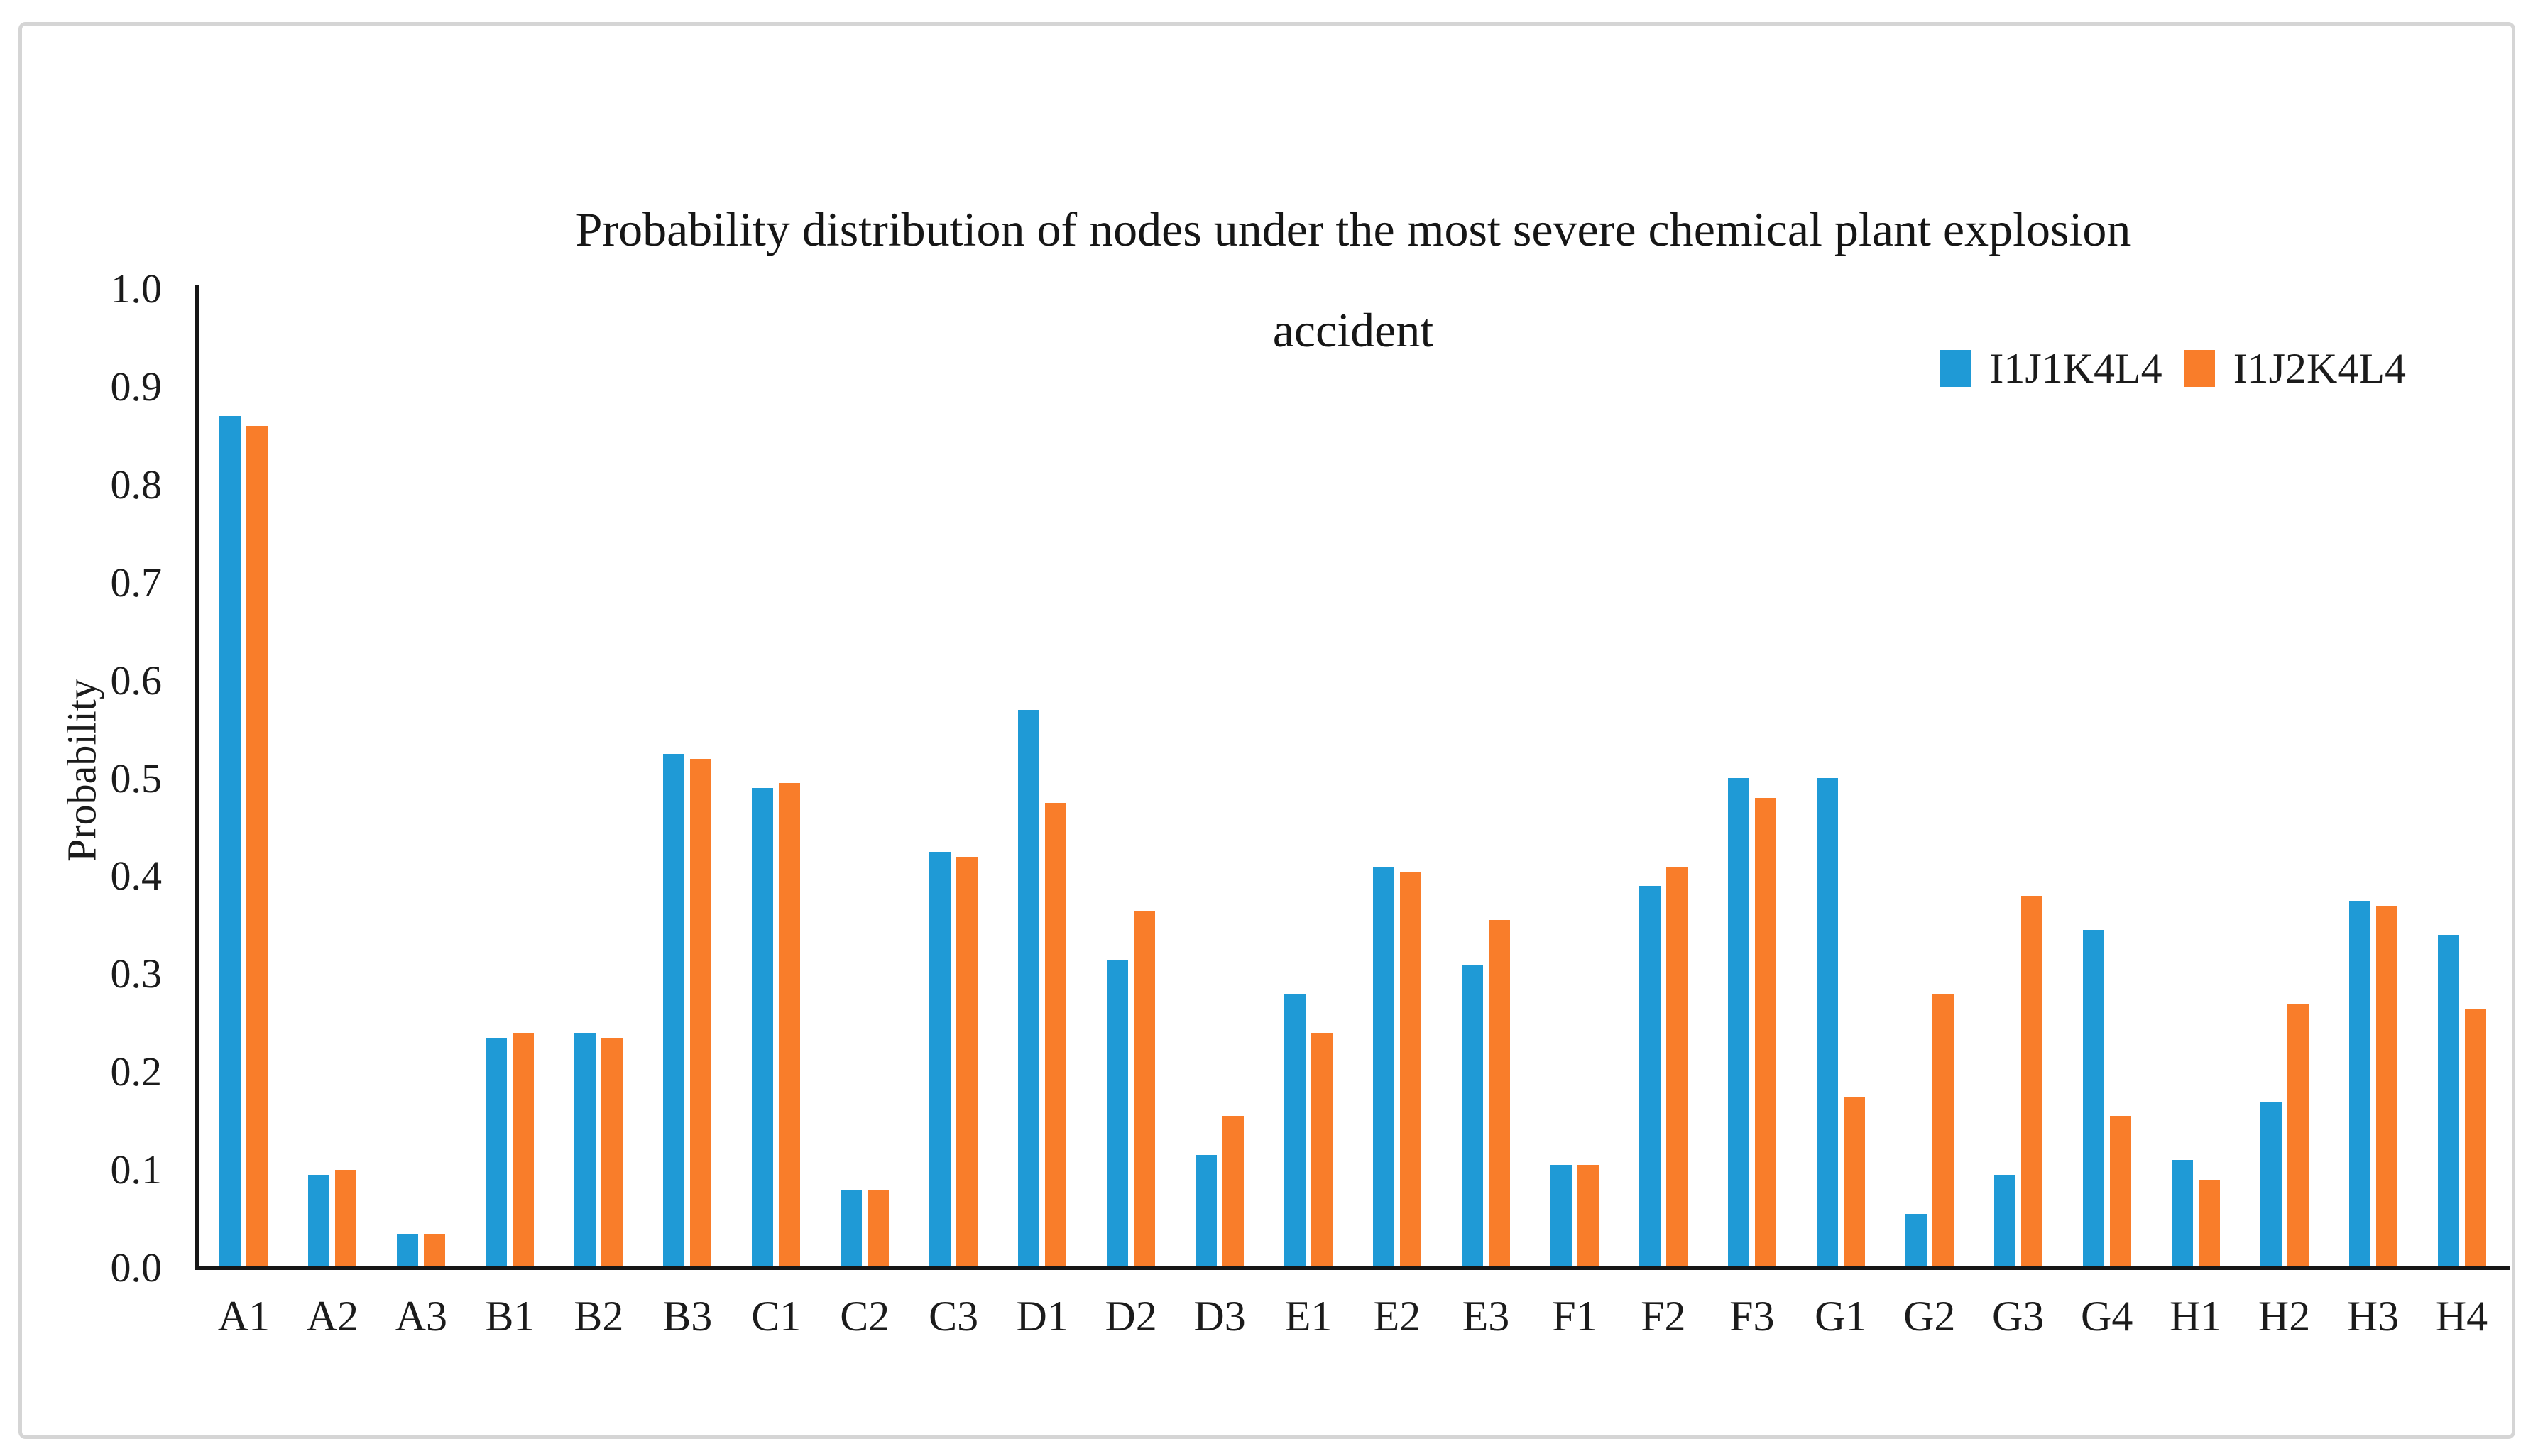  Describe the element at coordinates (1219, 1316) in the screenshot. I see `x-category-label: D3` at that location.